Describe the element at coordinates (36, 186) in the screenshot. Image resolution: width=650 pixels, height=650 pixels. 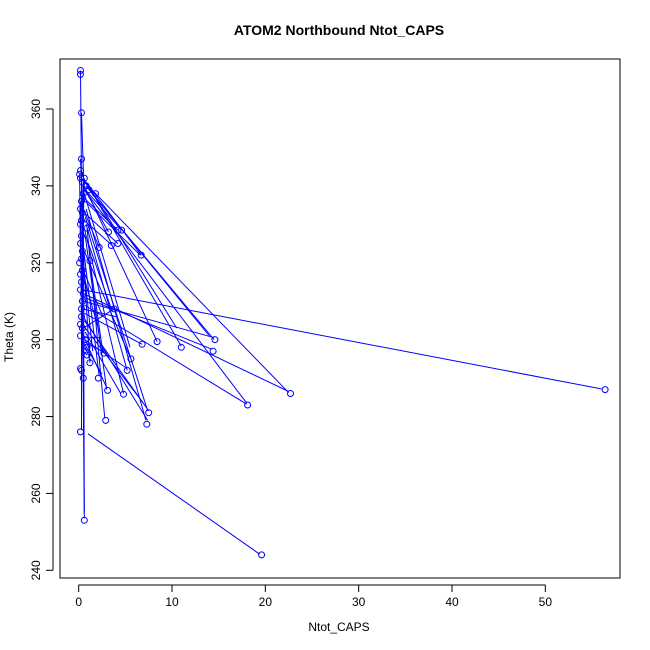
I see `y-tick-label: 340` at that location.